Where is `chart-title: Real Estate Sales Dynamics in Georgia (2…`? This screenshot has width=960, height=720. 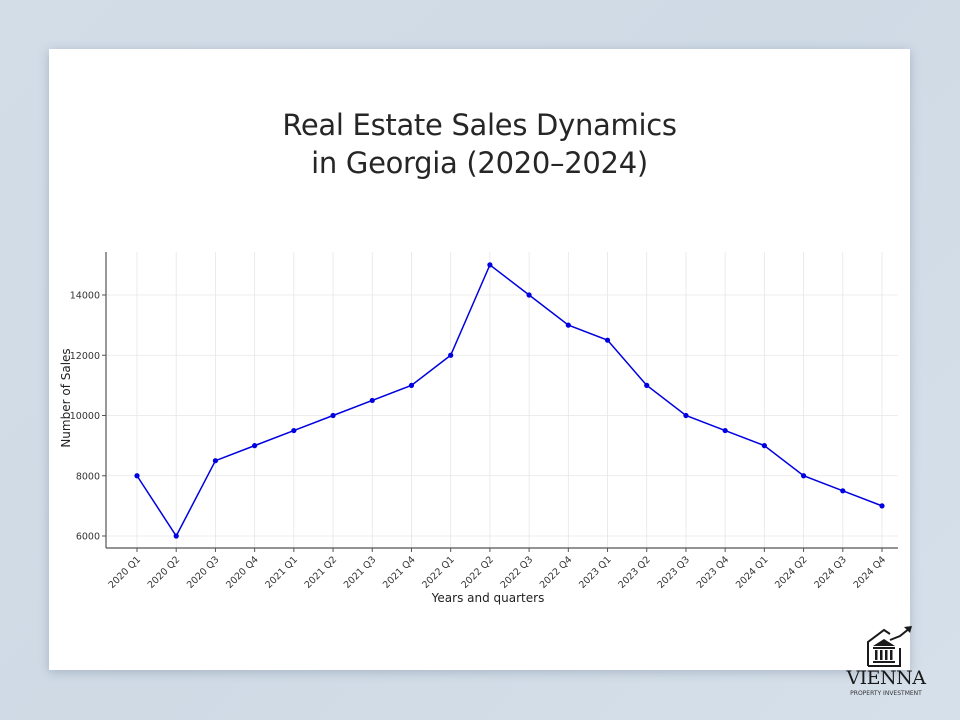
chart-title: Real Estate Sales Dynamics in Georgia (2… is located at coordinates (479, 144).